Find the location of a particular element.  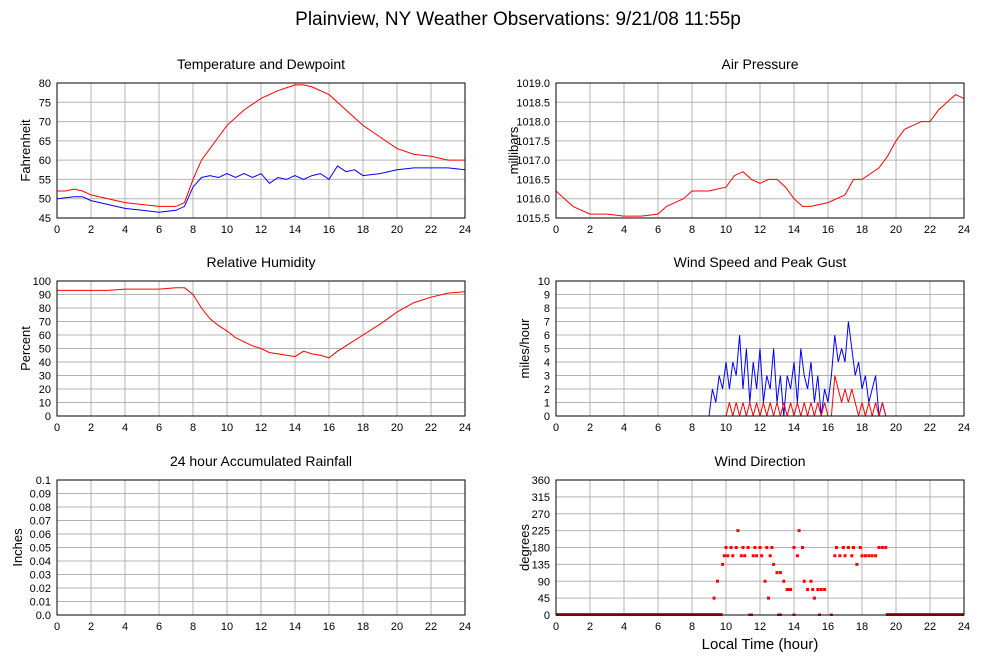

direction-xtick-label: 4 is located at coordinates (624, 627).